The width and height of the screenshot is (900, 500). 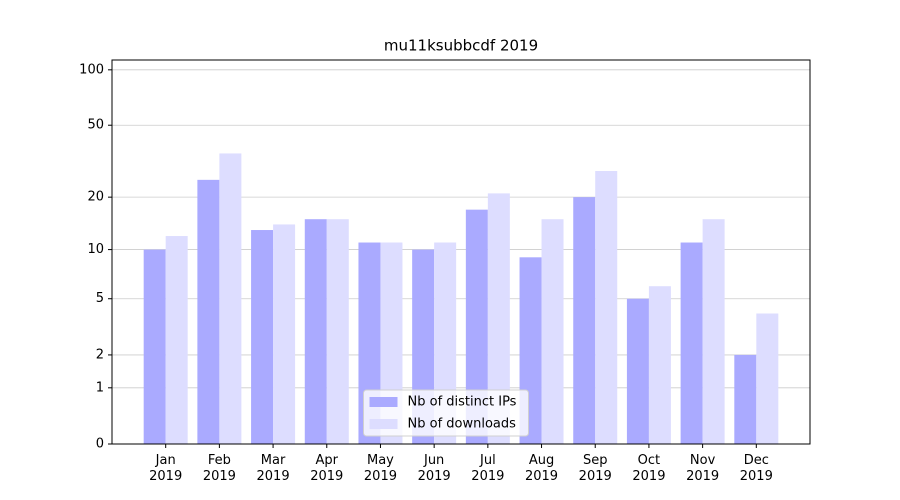 I want to click on x-tick-label: Sep 2019, so click(x=595, y=468).